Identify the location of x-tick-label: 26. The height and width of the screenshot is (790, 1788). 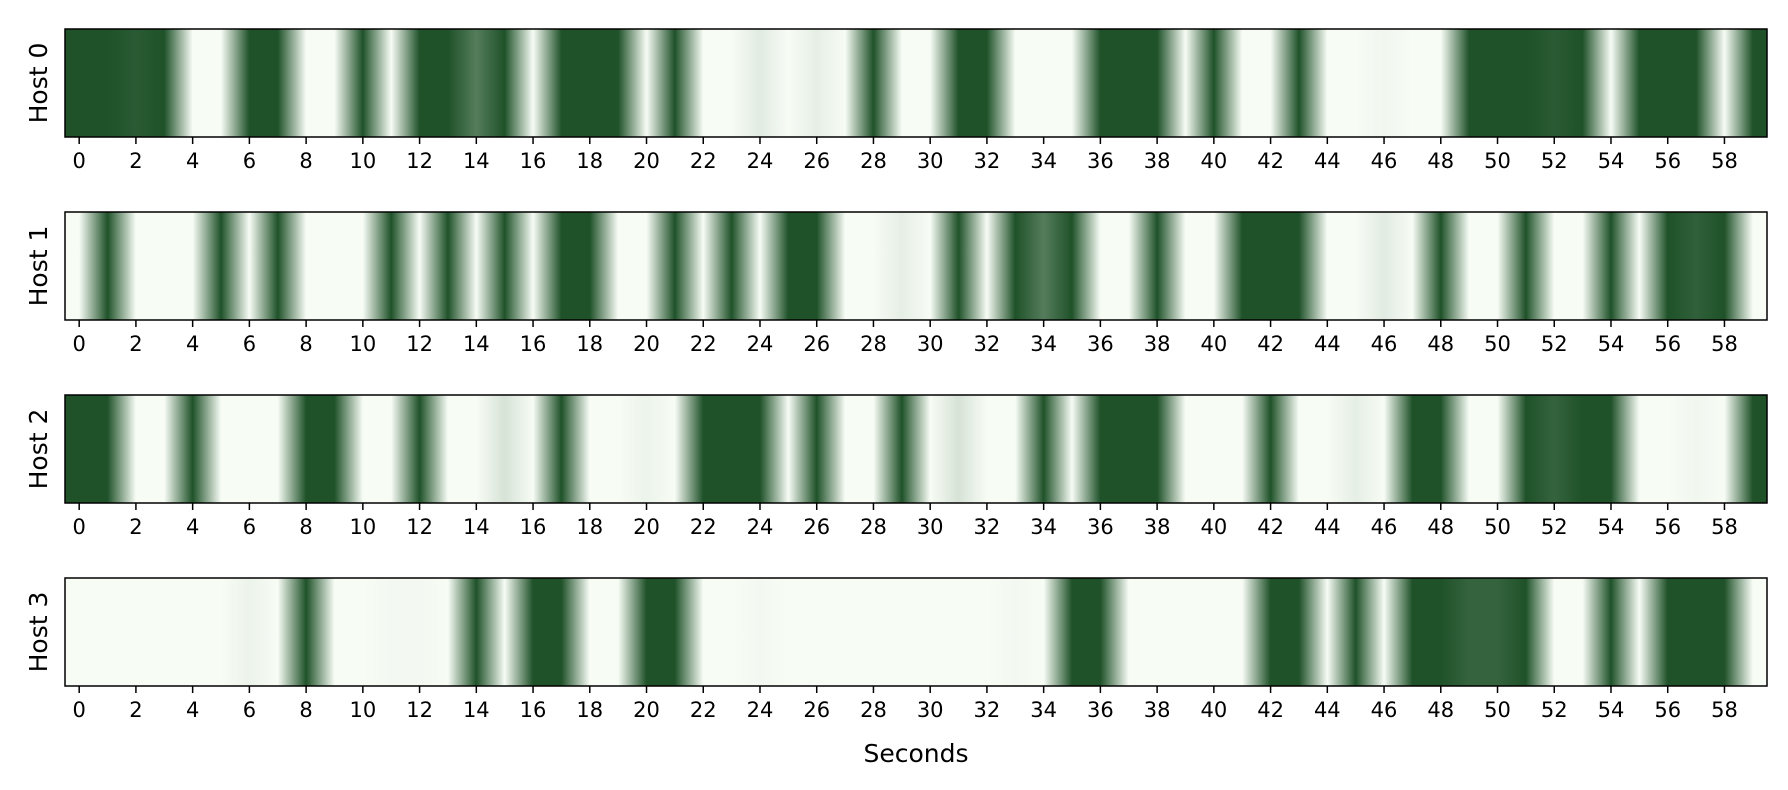
(816, 527).